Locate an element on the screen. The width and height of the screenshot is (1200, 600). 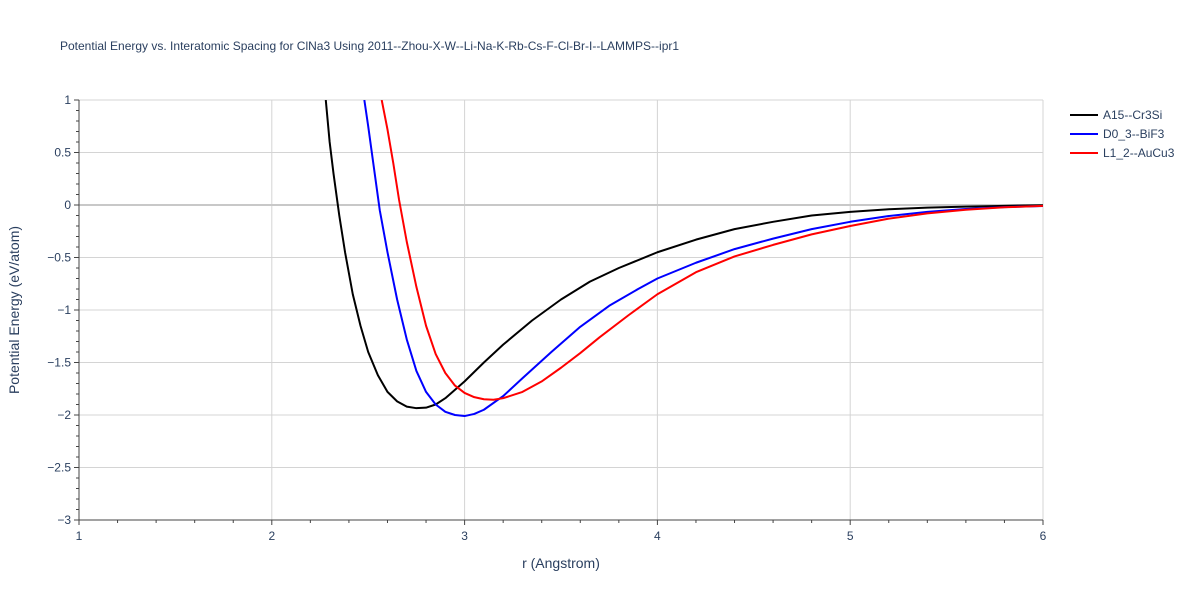
y-tick-label: −0.5 is located at coordinates (59, 258).